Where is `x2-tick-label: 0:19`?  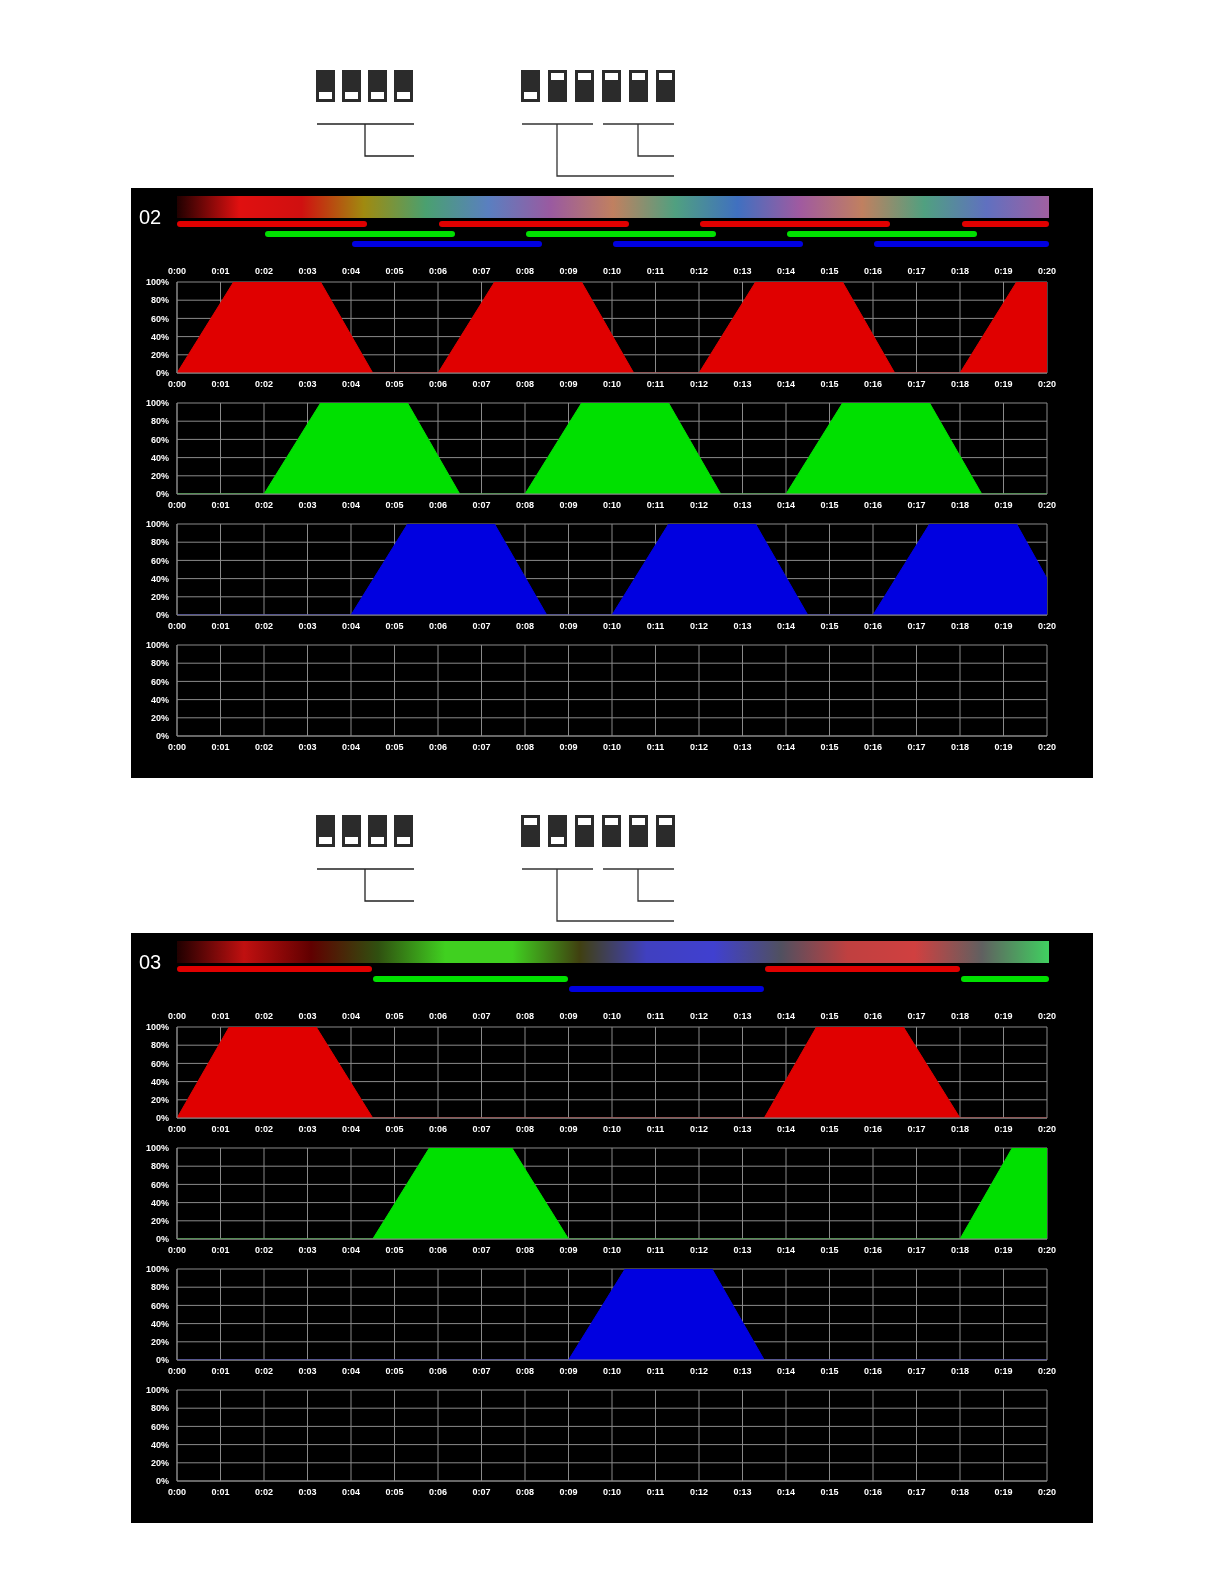 x2-tick-label: 0:19 is located at coordinates (1003, 384).